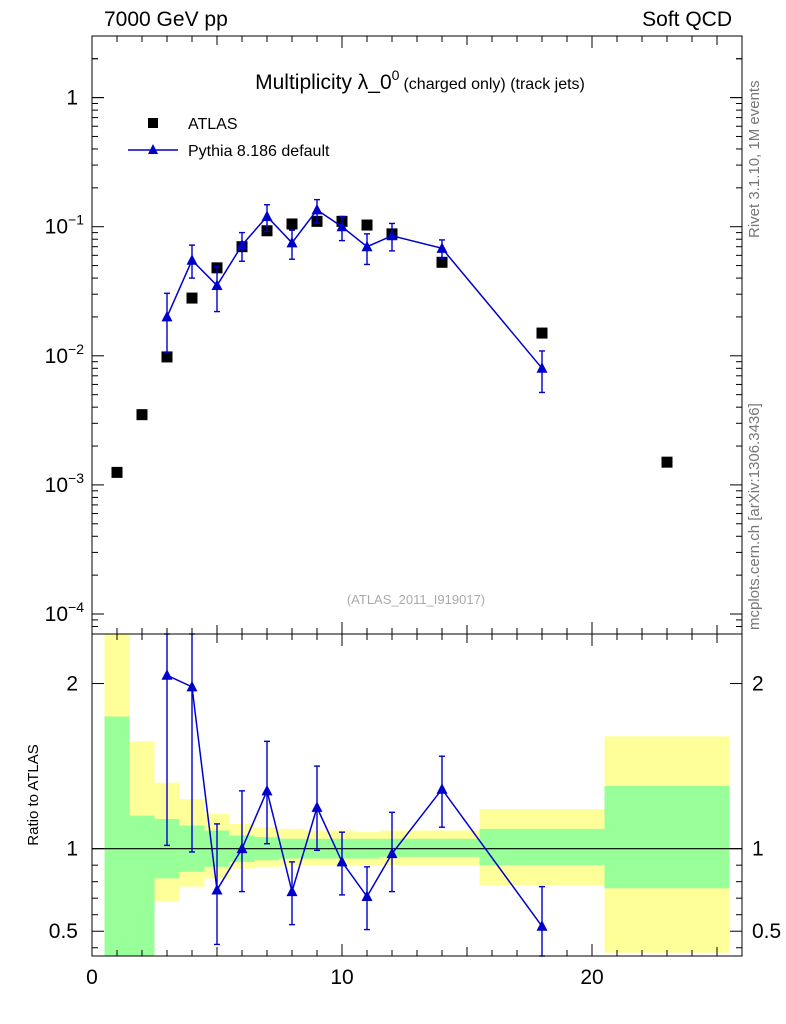 The height and width of the screenshot is (1024, 786). I want to click on header-category-label: Soft QCD, so click(687, 19).